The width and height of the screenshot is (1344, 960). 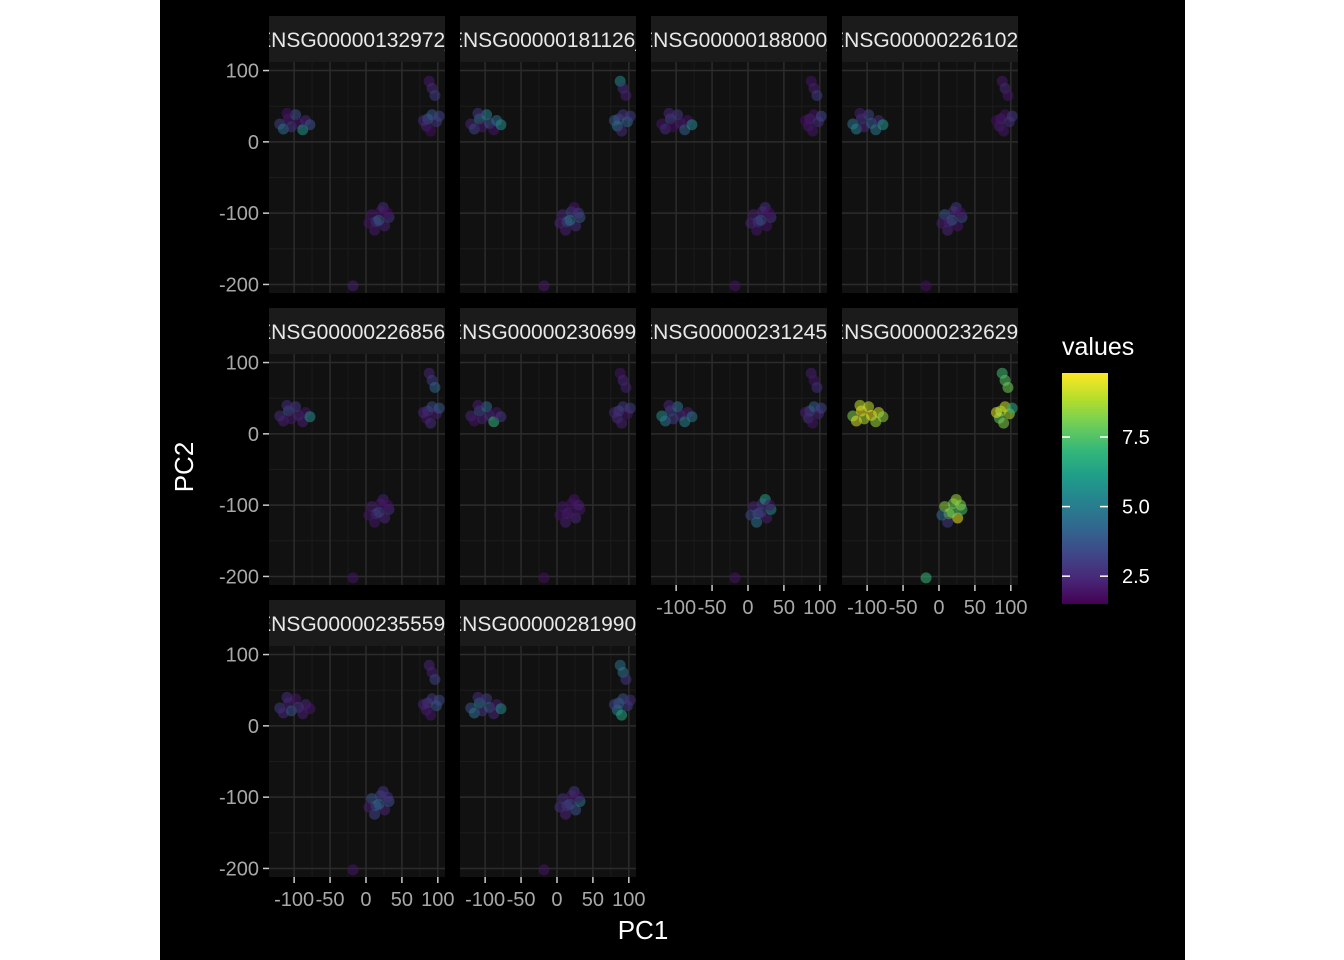 I want to click on facet-panel: ENSG00000188000_, so click(x=739, y=154).